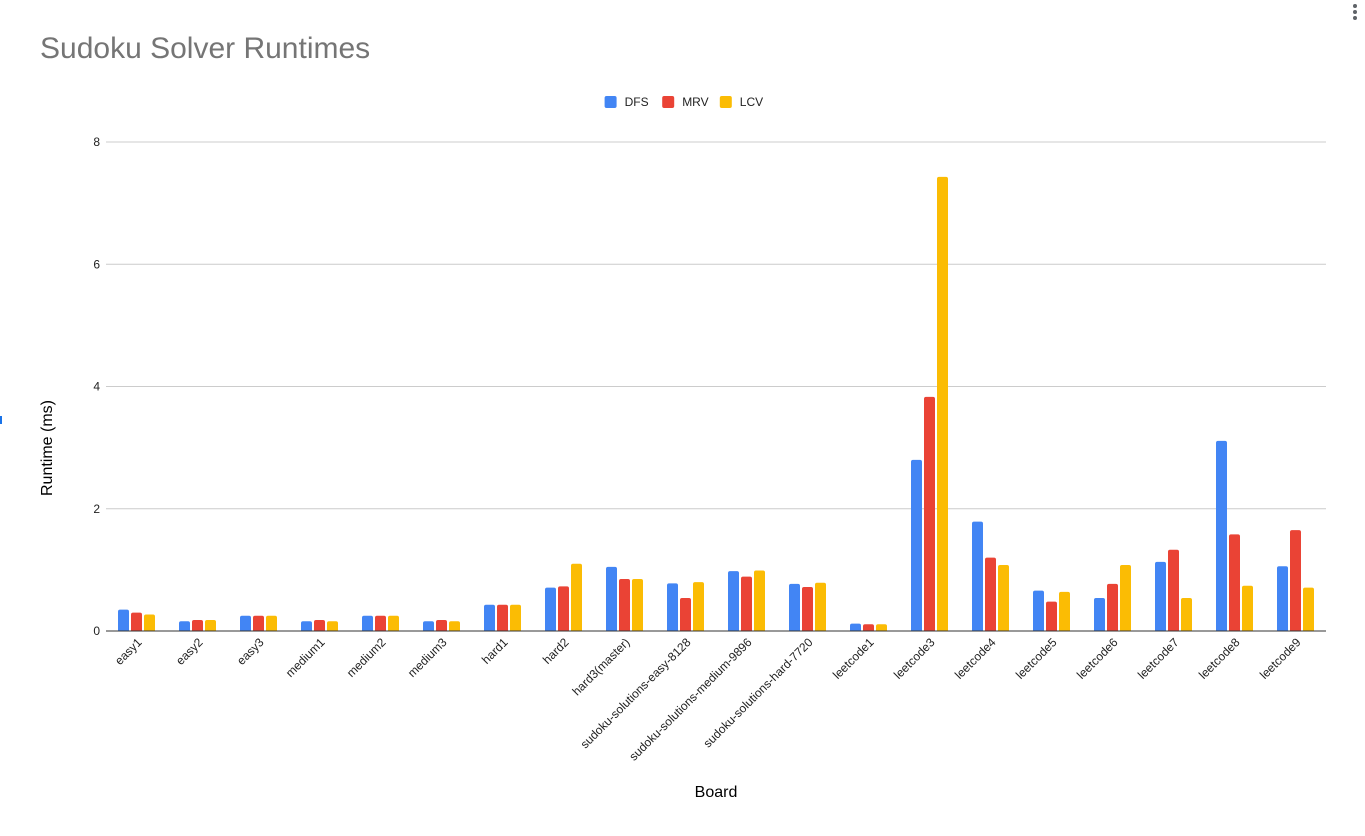  I want to click on x-tick-label: hard1, so click(495, 651).